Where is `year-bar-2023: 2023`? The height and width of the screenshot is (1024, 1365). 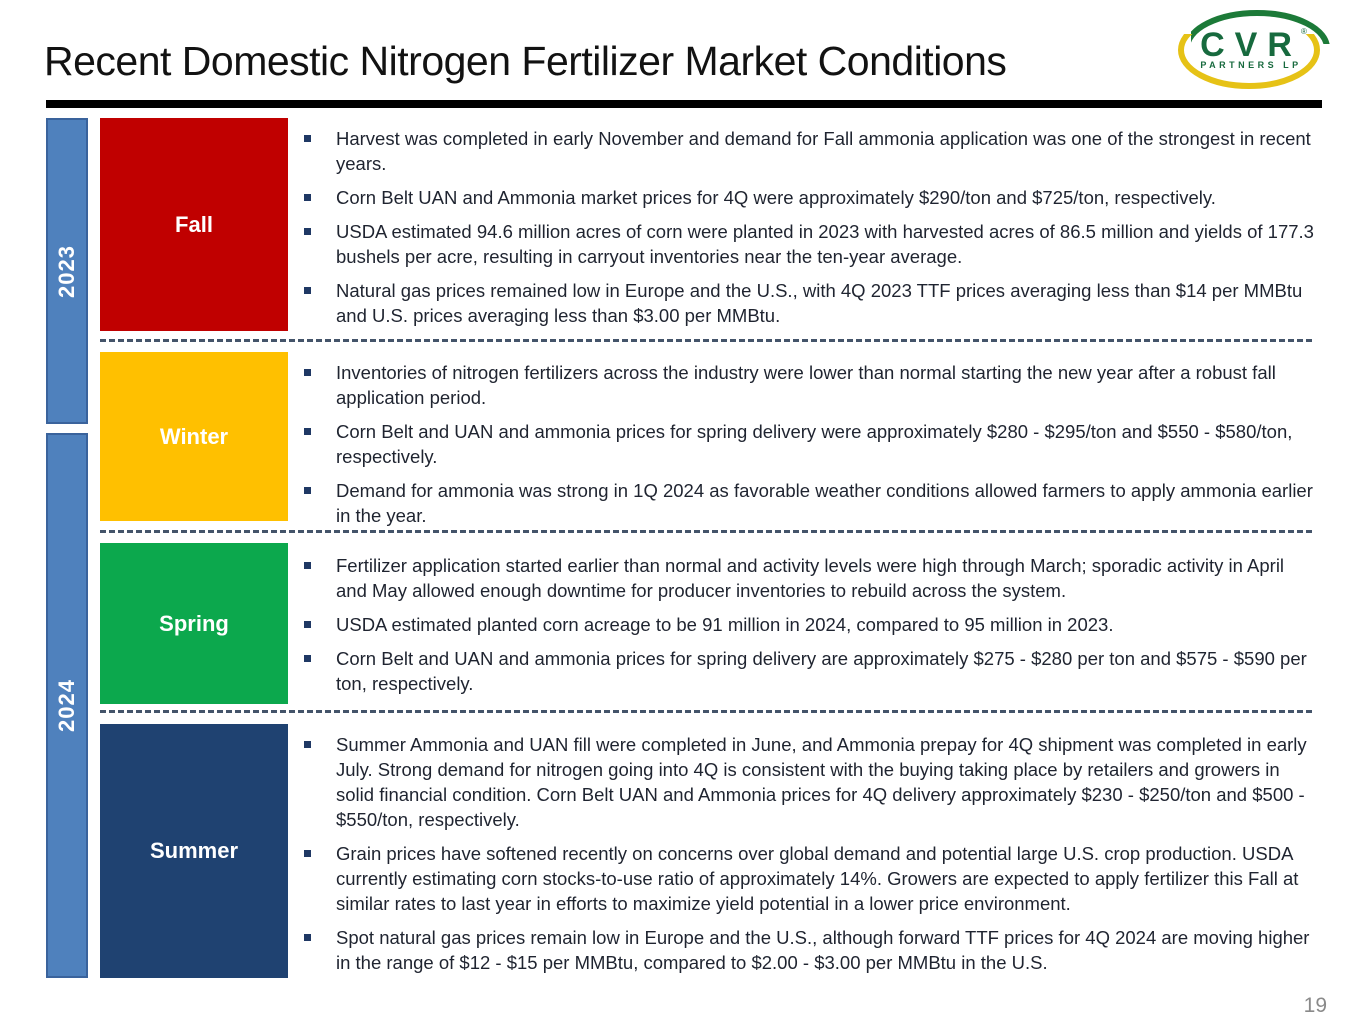 year-bar-2023: 2023 is located at coordinates (67, 271).